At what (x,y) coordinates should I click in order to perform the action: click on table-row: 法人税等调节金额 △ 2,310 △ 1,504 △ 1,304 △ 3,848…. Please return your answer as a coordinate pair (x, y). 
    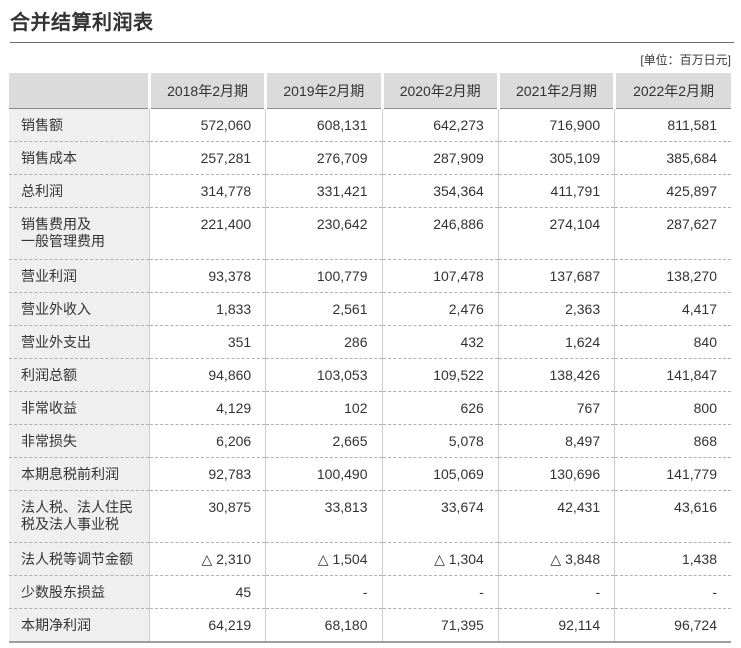
    Looking at the image, I should click on (370, 559).